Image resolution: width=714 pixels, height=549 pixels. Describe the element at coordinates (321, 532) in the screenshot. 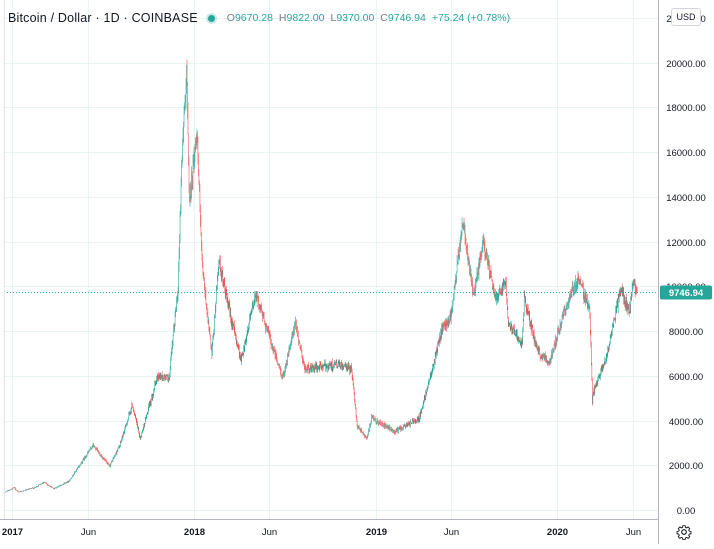

I see `time-axis-labels: 2017 Jun 2018 Jun 2019 Jun 2020 Jun` at that location.